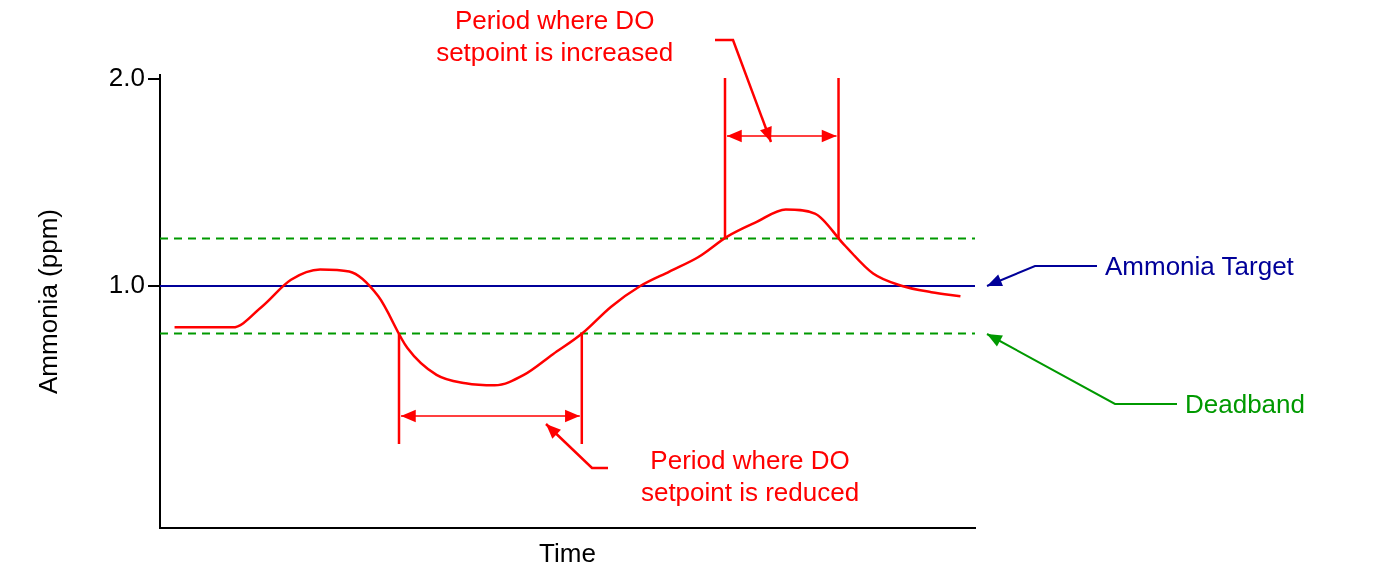 This screenshot has width=1393, height=582. What do you see at coordinates (126, 284) in the screenshot?
I see `y-tick-label: 1.0` at bounding box center [126, 284].